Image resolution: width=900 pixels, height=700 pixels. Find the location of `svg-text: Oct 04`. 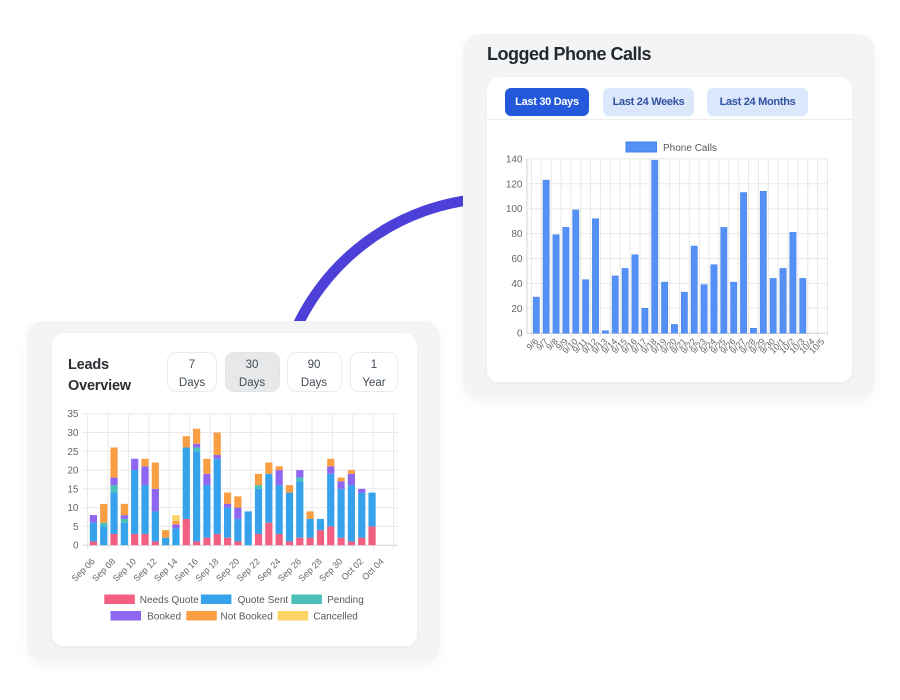

svg-text: Oct 04 is located at coordinates (373, 569).